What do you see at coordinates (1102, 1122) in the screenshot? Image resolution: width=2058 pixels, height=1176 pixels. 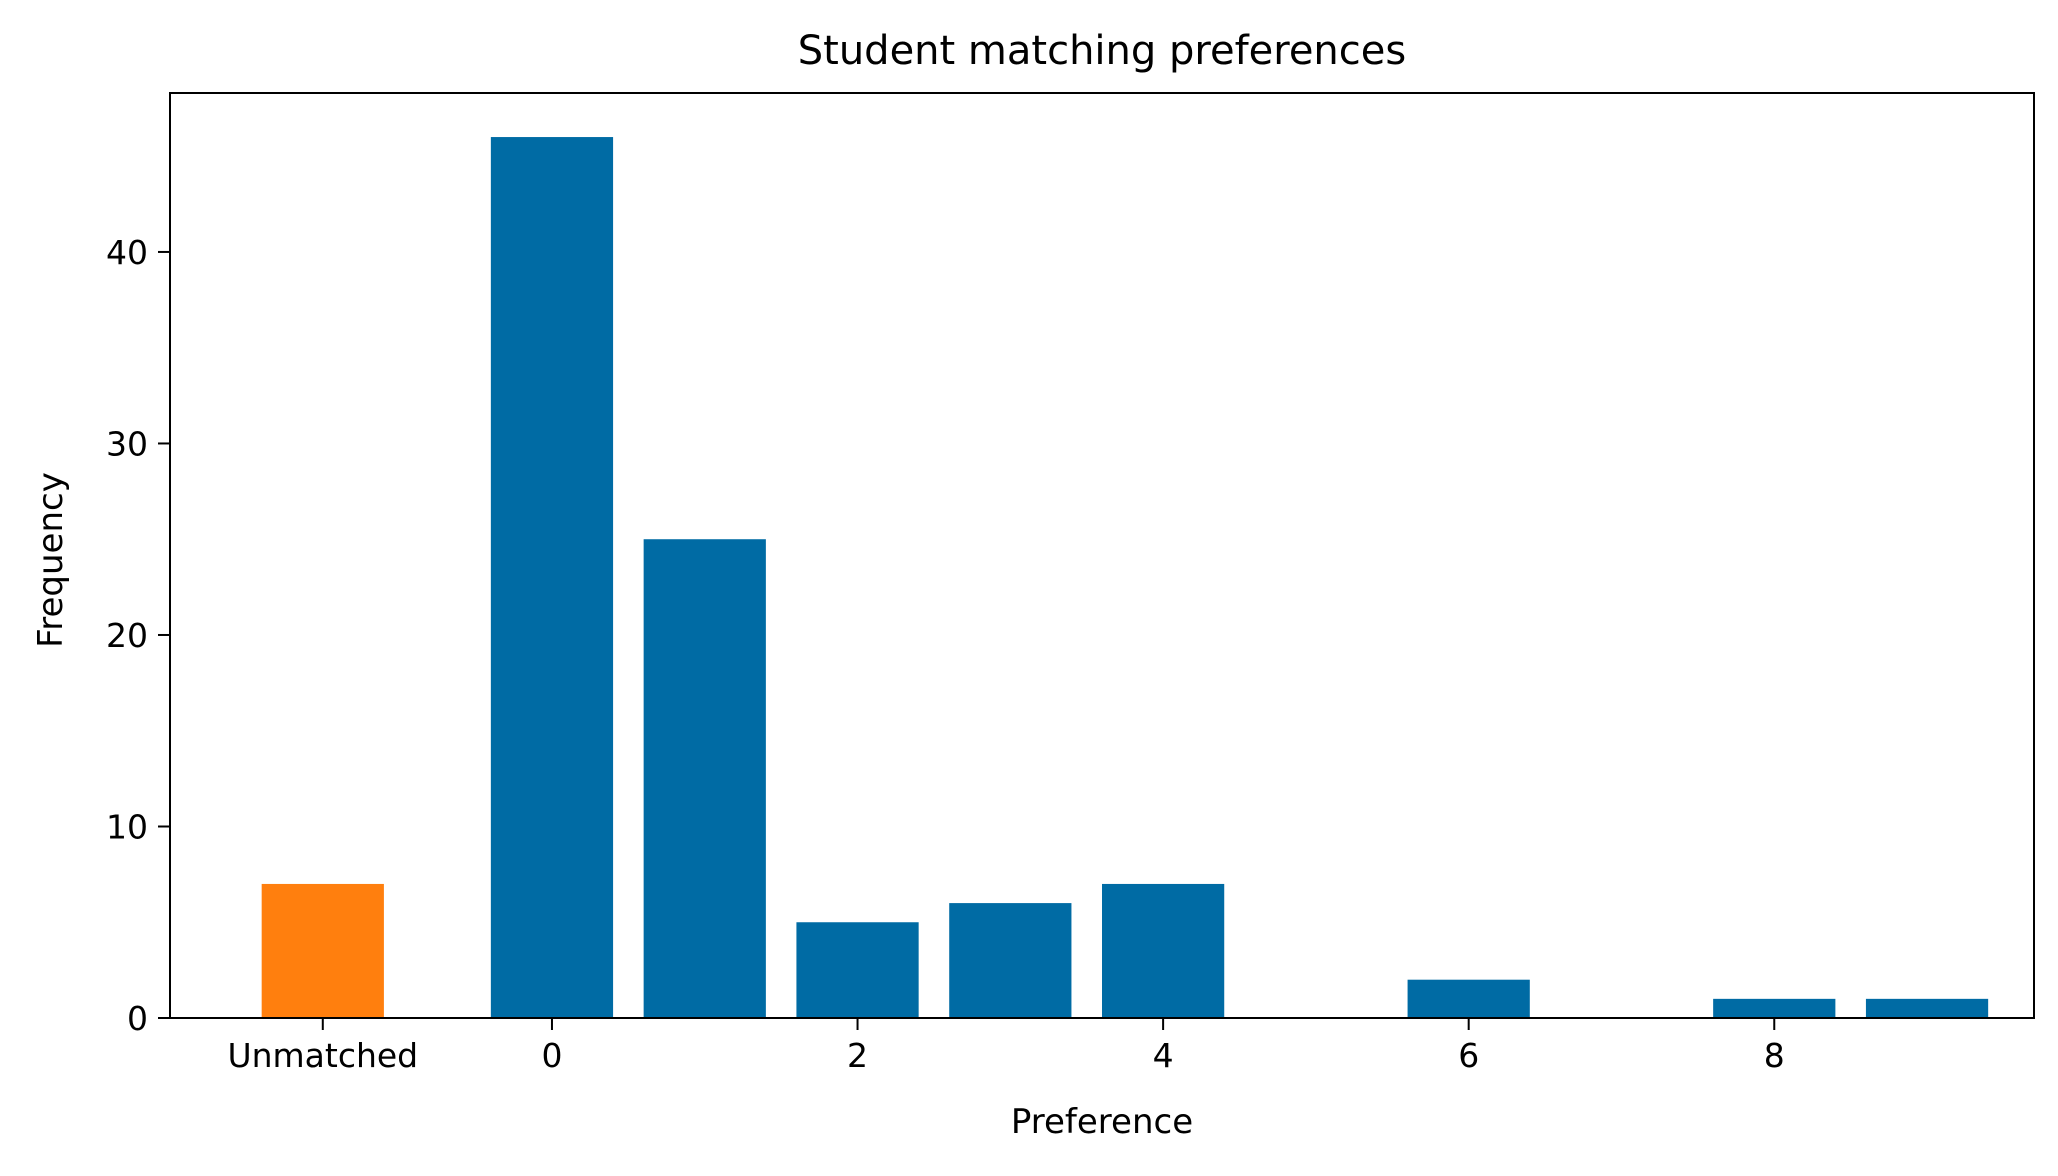 I see `x-axis-label: Preference` at bounding box center [1102, 1122].